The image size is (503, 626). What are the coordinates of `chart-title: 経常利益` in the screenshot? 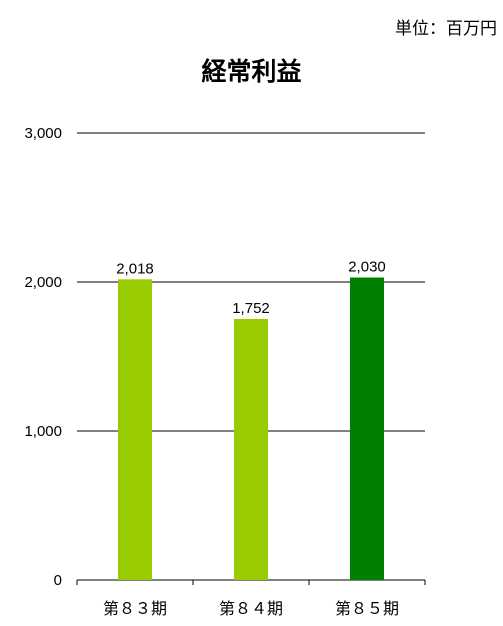 It's located at (251, 71).